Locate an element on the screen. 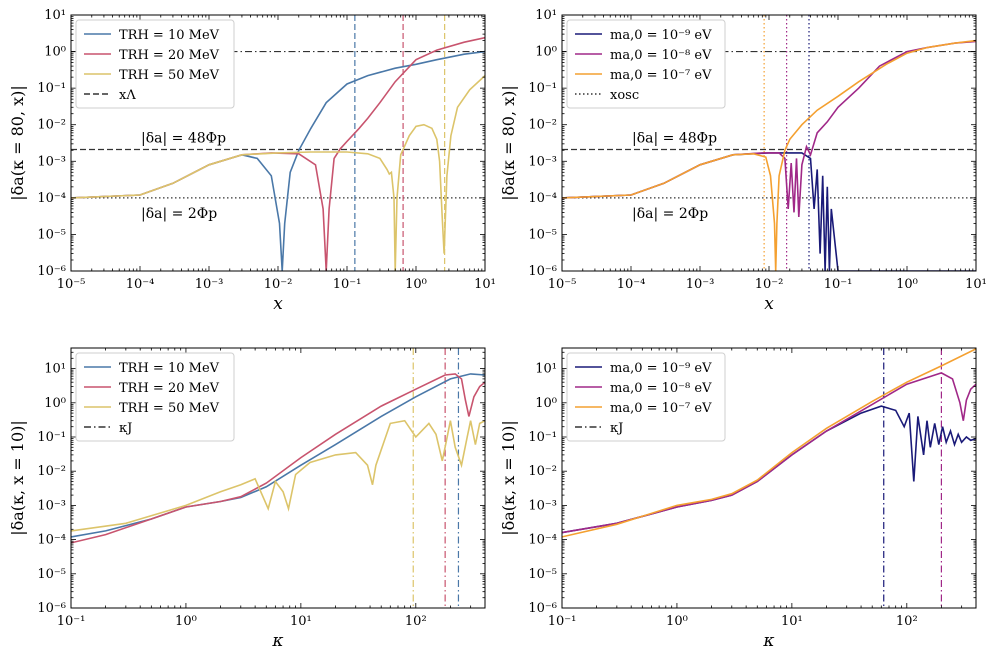 The height and width of the screenshot is (659, 995). series-line-m8 is located at coordinates (769, 453).